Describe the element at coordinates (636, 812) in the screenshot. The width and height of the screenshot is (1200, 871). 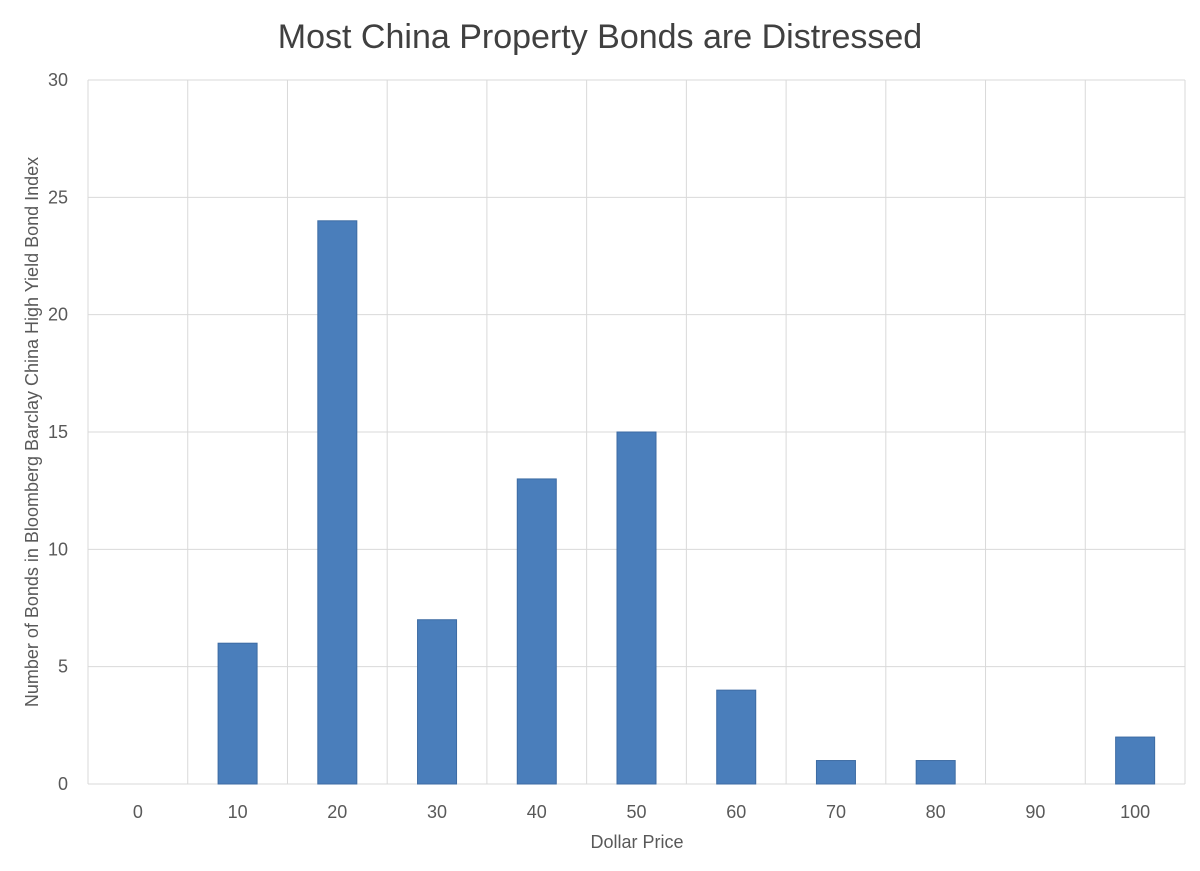
I see `x-tick-label: 50` at that location.